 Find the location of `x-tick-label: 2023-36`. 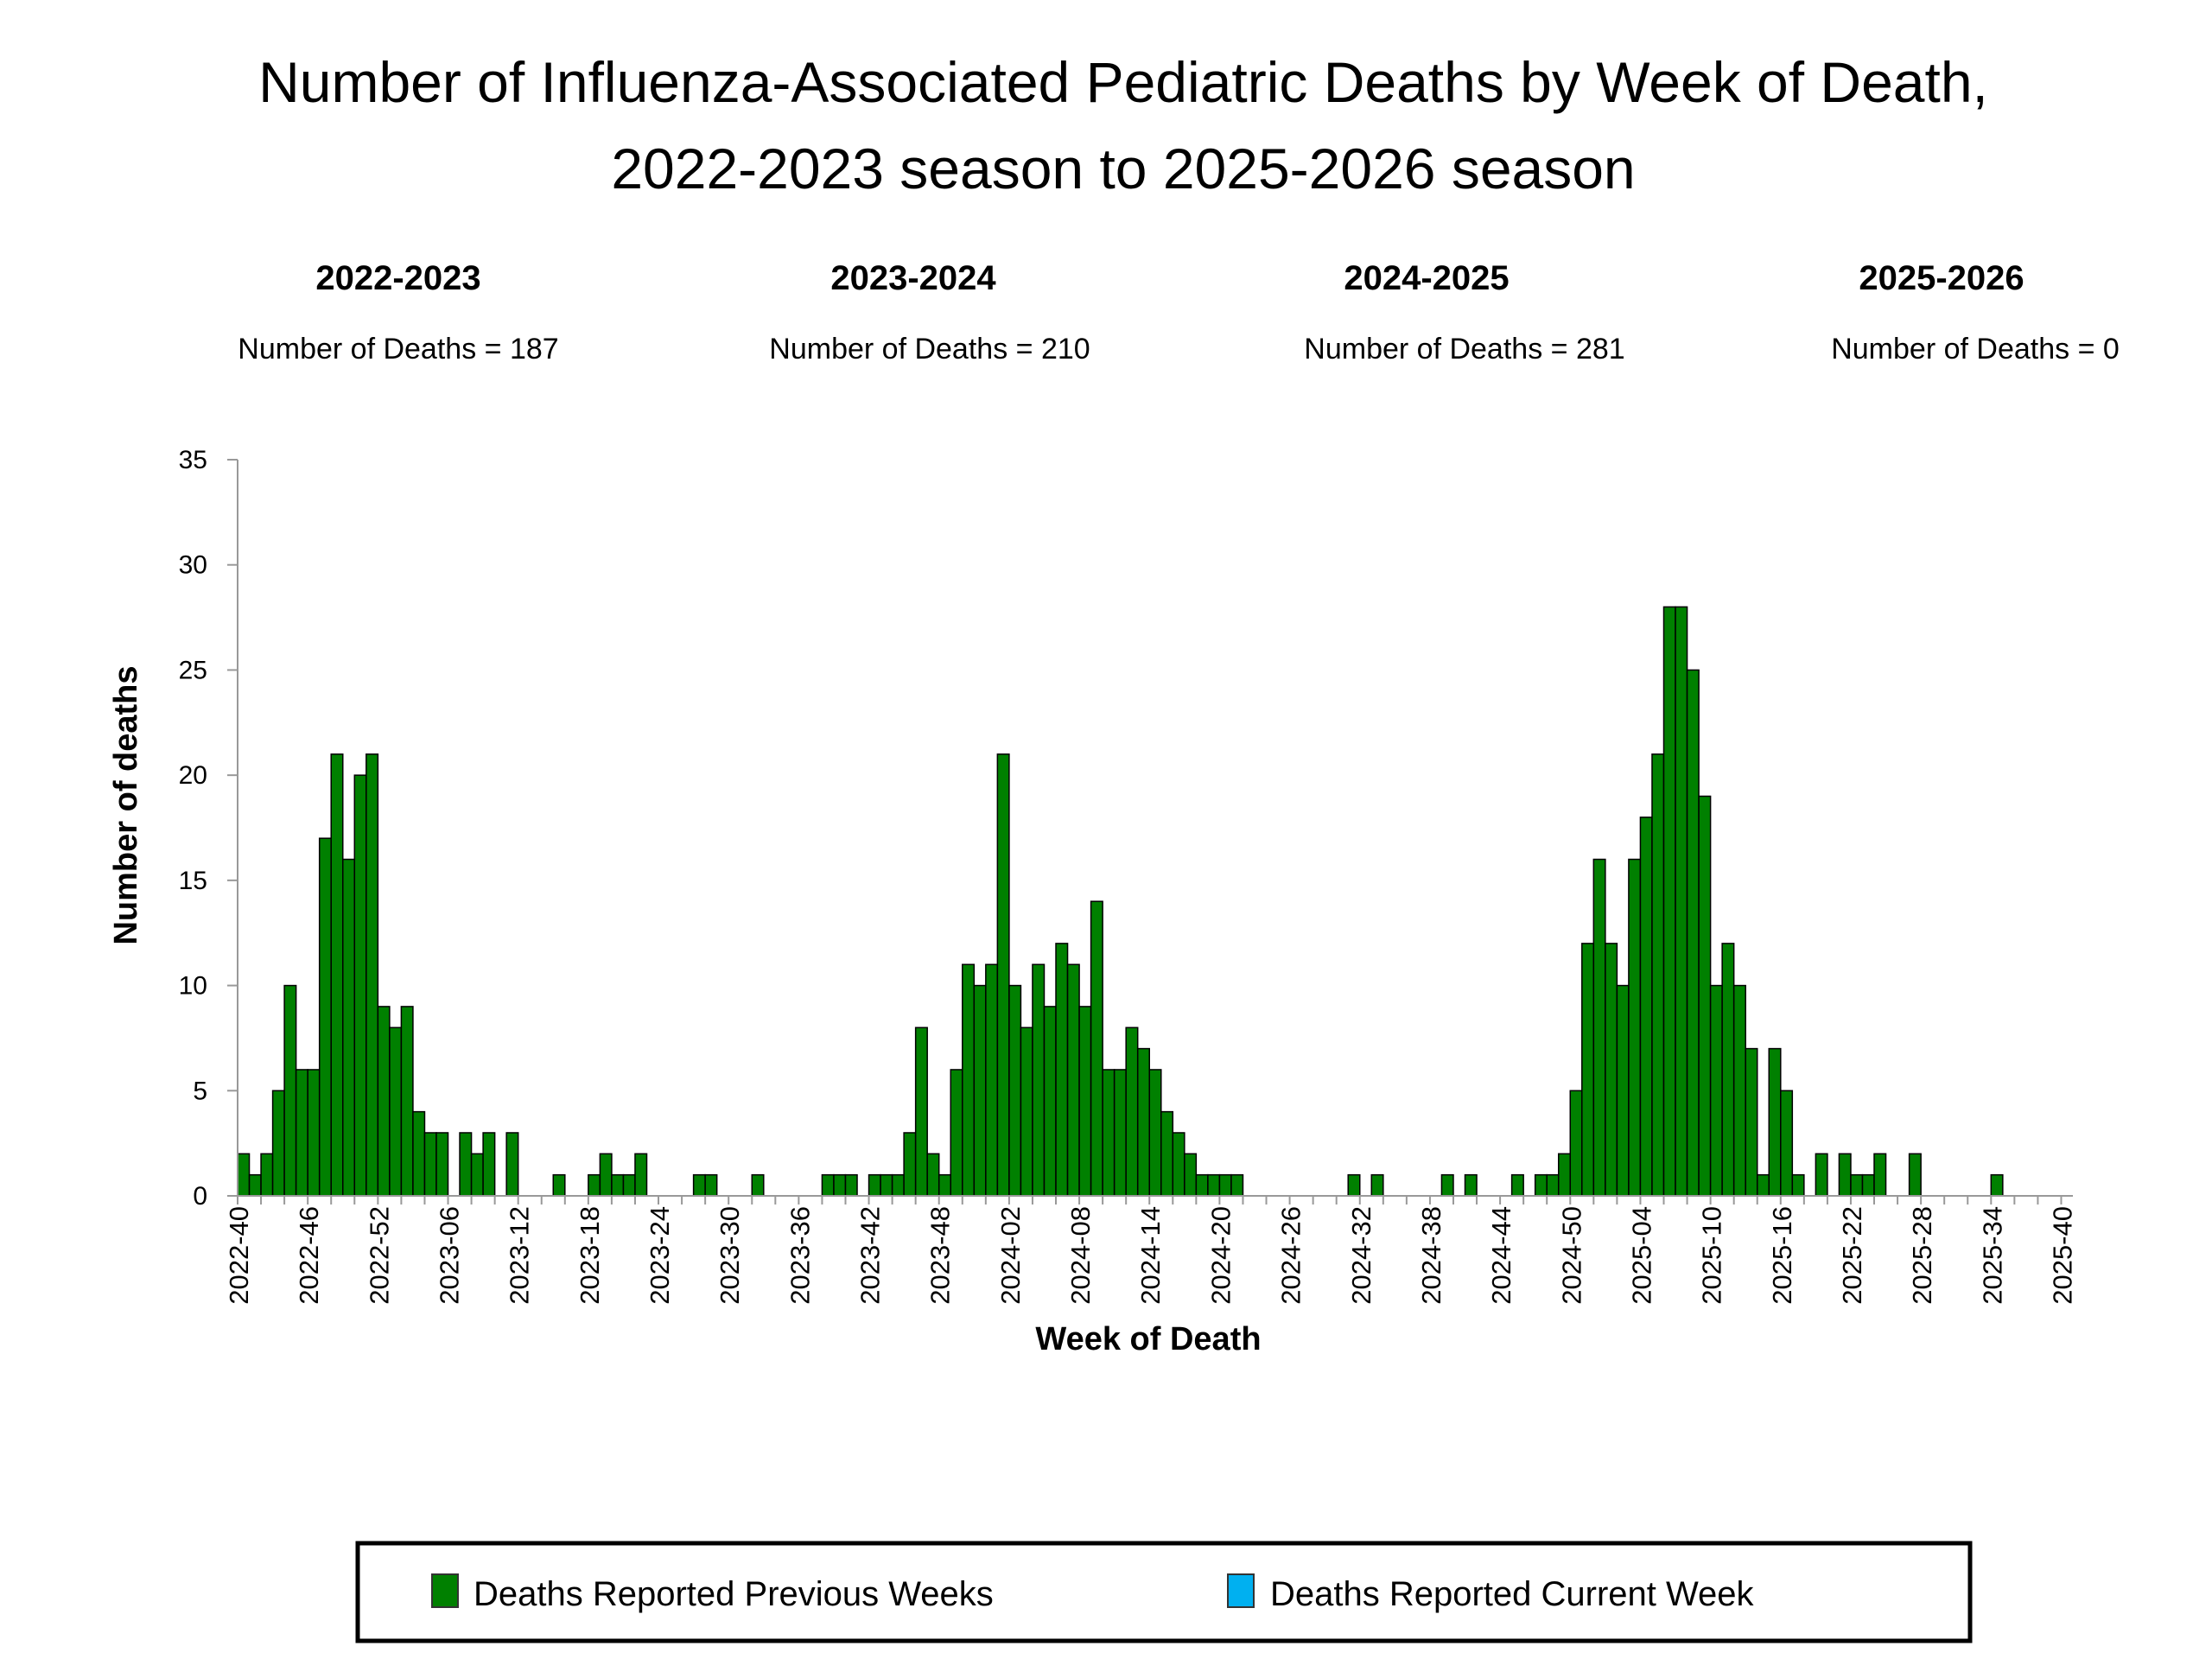

x-tick-label: 2023-36 is located at coordinates (800, 1255).